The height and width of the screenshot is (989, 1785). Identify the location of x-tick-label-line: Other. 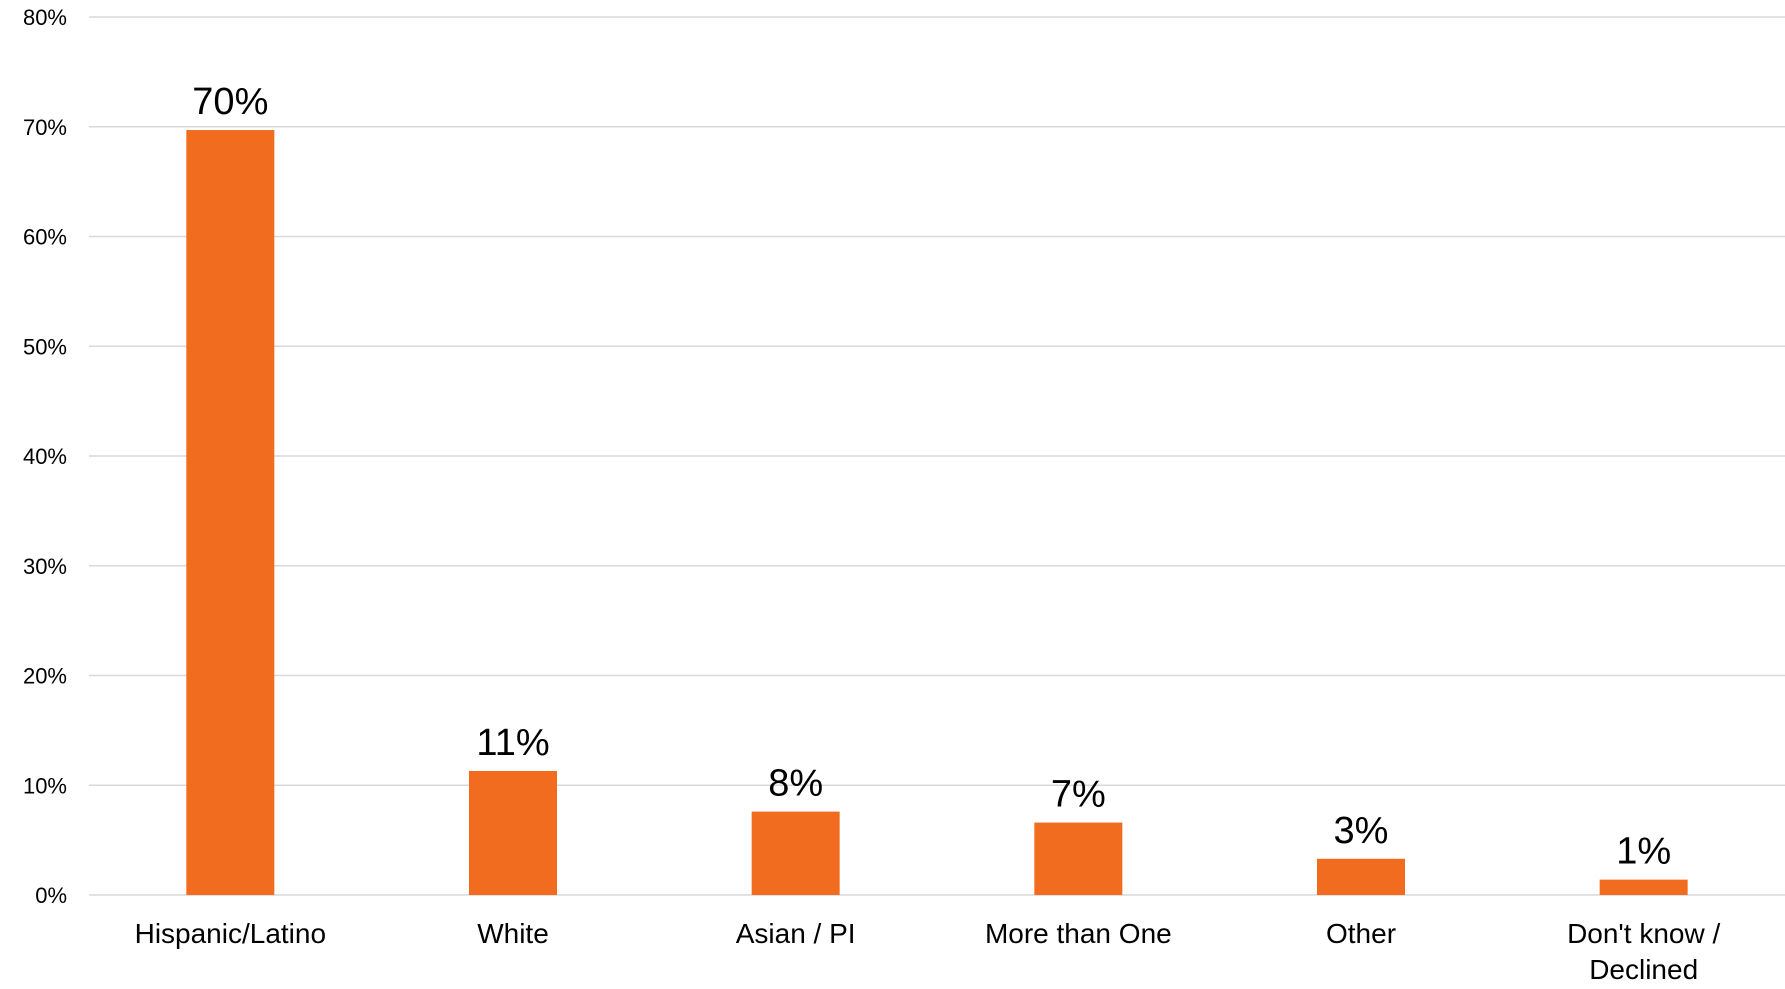
(1361, 933).